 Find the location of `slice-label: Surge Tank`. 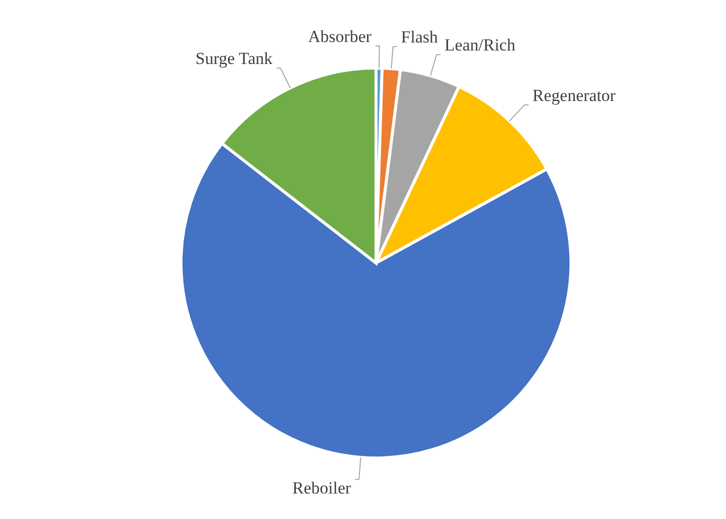

slice-label: Surge Tank is located at coordinates (234, 58).